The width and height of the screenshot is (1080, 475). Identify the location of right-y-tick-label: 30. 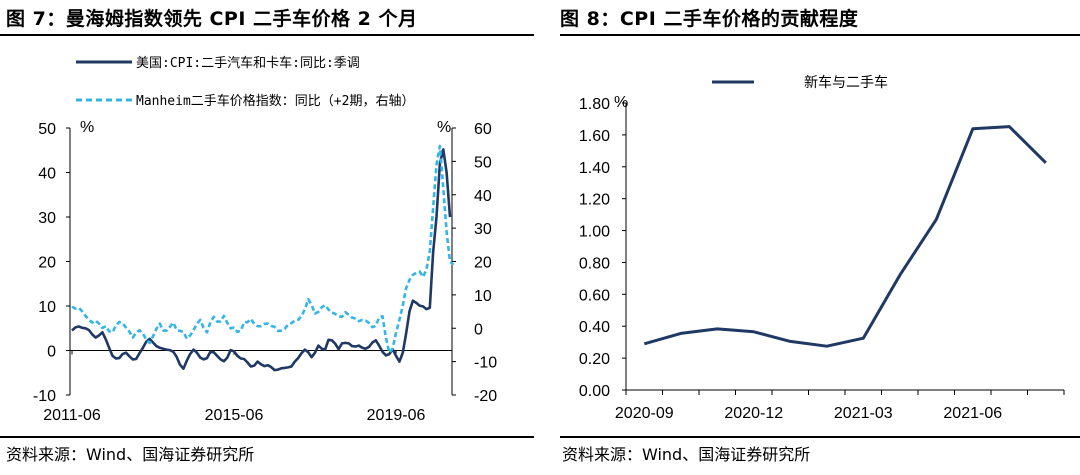
(483, 229).